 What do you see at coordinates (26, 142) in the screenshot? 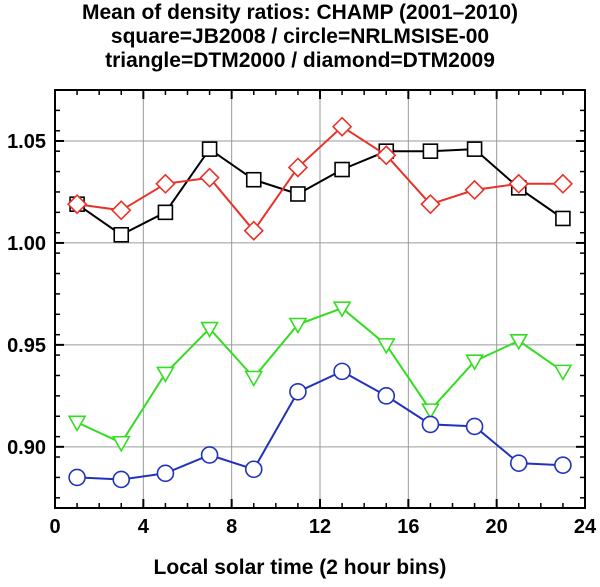
I see `y-tick-label: 1.05` at bounding box center [26, 142].